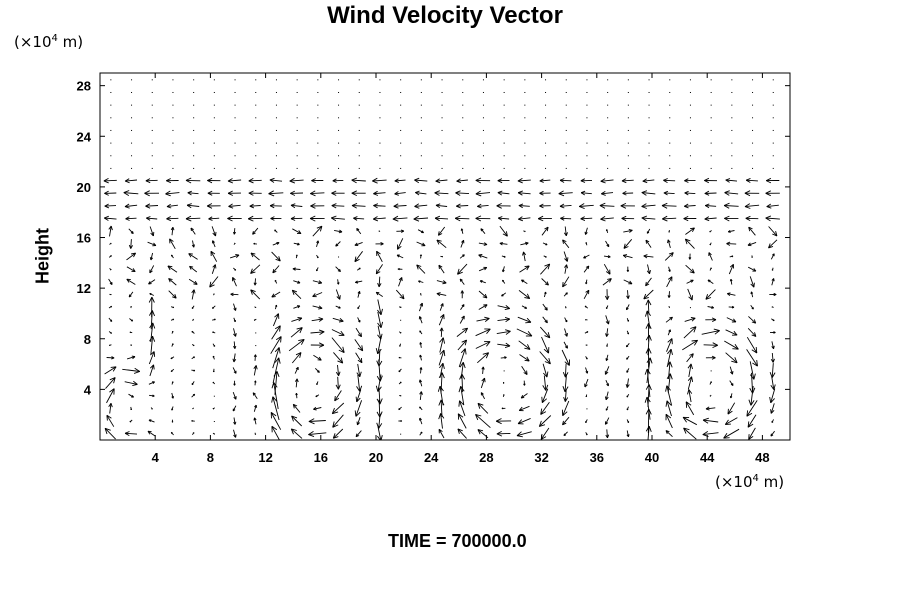 The height and width of the screenshot is (600, 900). What do you see at coordinates (210, 269) in the screenshot?
I see `x-tick-8: 8` at bounding box center [210, 269].